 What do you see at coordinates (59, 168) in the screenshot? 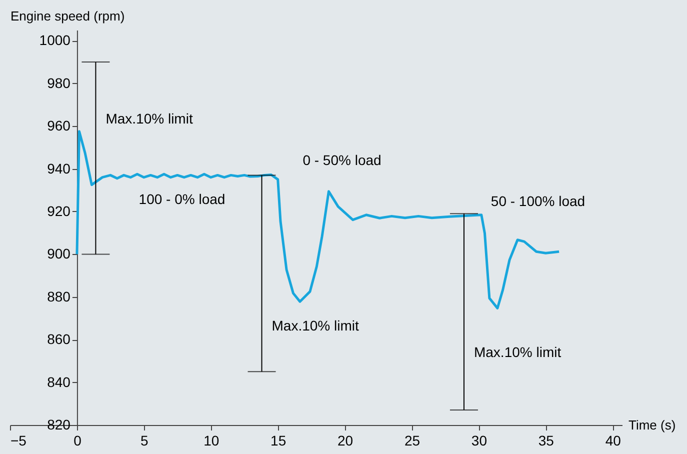
I see `y-tick-label: 940` at bounding box center [59, 168].